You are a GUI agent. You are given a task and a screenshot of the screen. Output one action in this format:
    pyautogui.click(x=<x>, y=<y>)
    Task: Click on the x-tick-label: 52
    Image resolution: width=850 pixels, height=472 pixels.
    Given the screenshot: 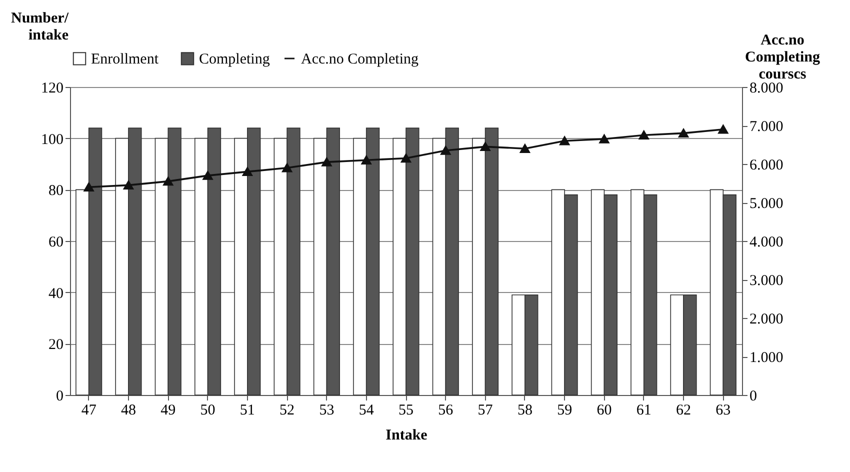 What is the action you would take?
    pyautogui.click(x=287, y=410)
    